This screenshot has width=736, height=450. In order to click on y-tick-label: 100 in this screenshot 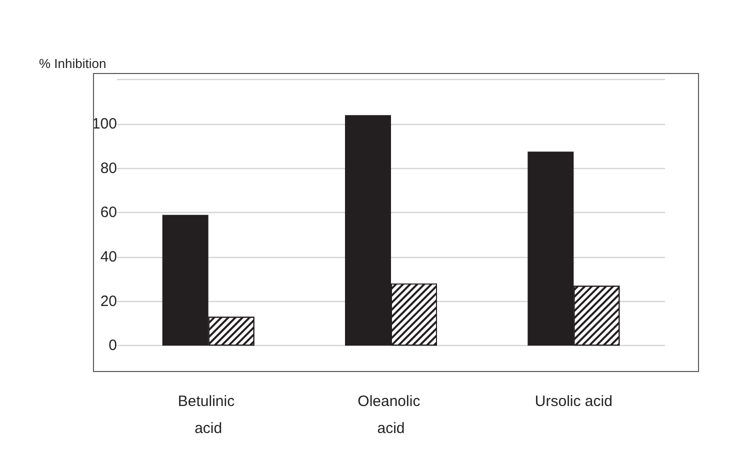, I will do `click(104, 123)`.